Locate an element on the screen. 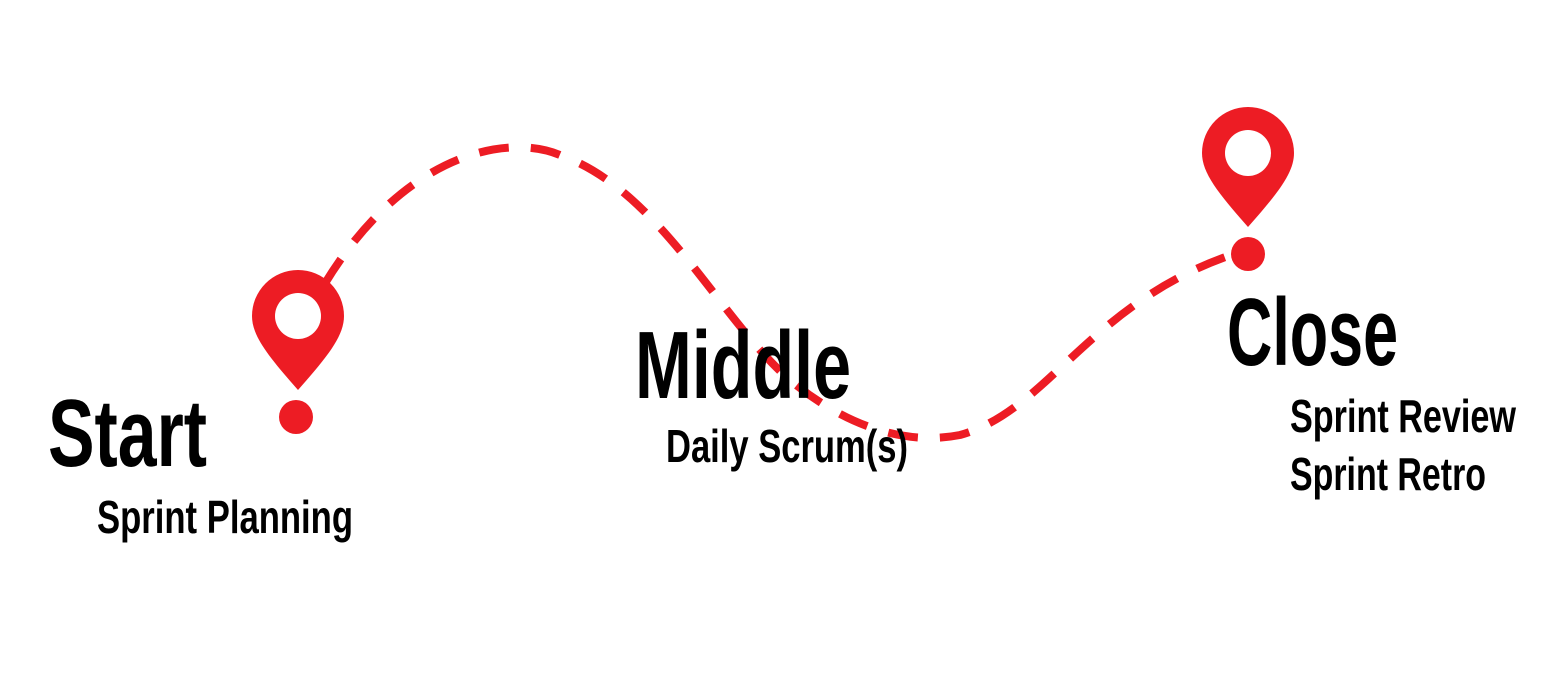 Image resolution: width=1566 pixels, height=675 pixels. close-pin is located at coordinates (1248, 189).